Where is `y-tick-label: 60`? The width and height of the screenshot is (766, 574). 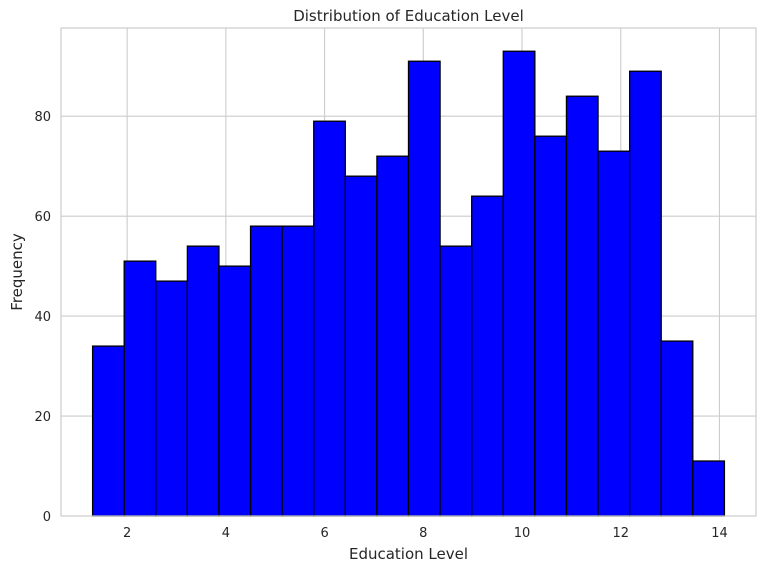
y-tick-label: 60 is located at coordinates (42, 217).